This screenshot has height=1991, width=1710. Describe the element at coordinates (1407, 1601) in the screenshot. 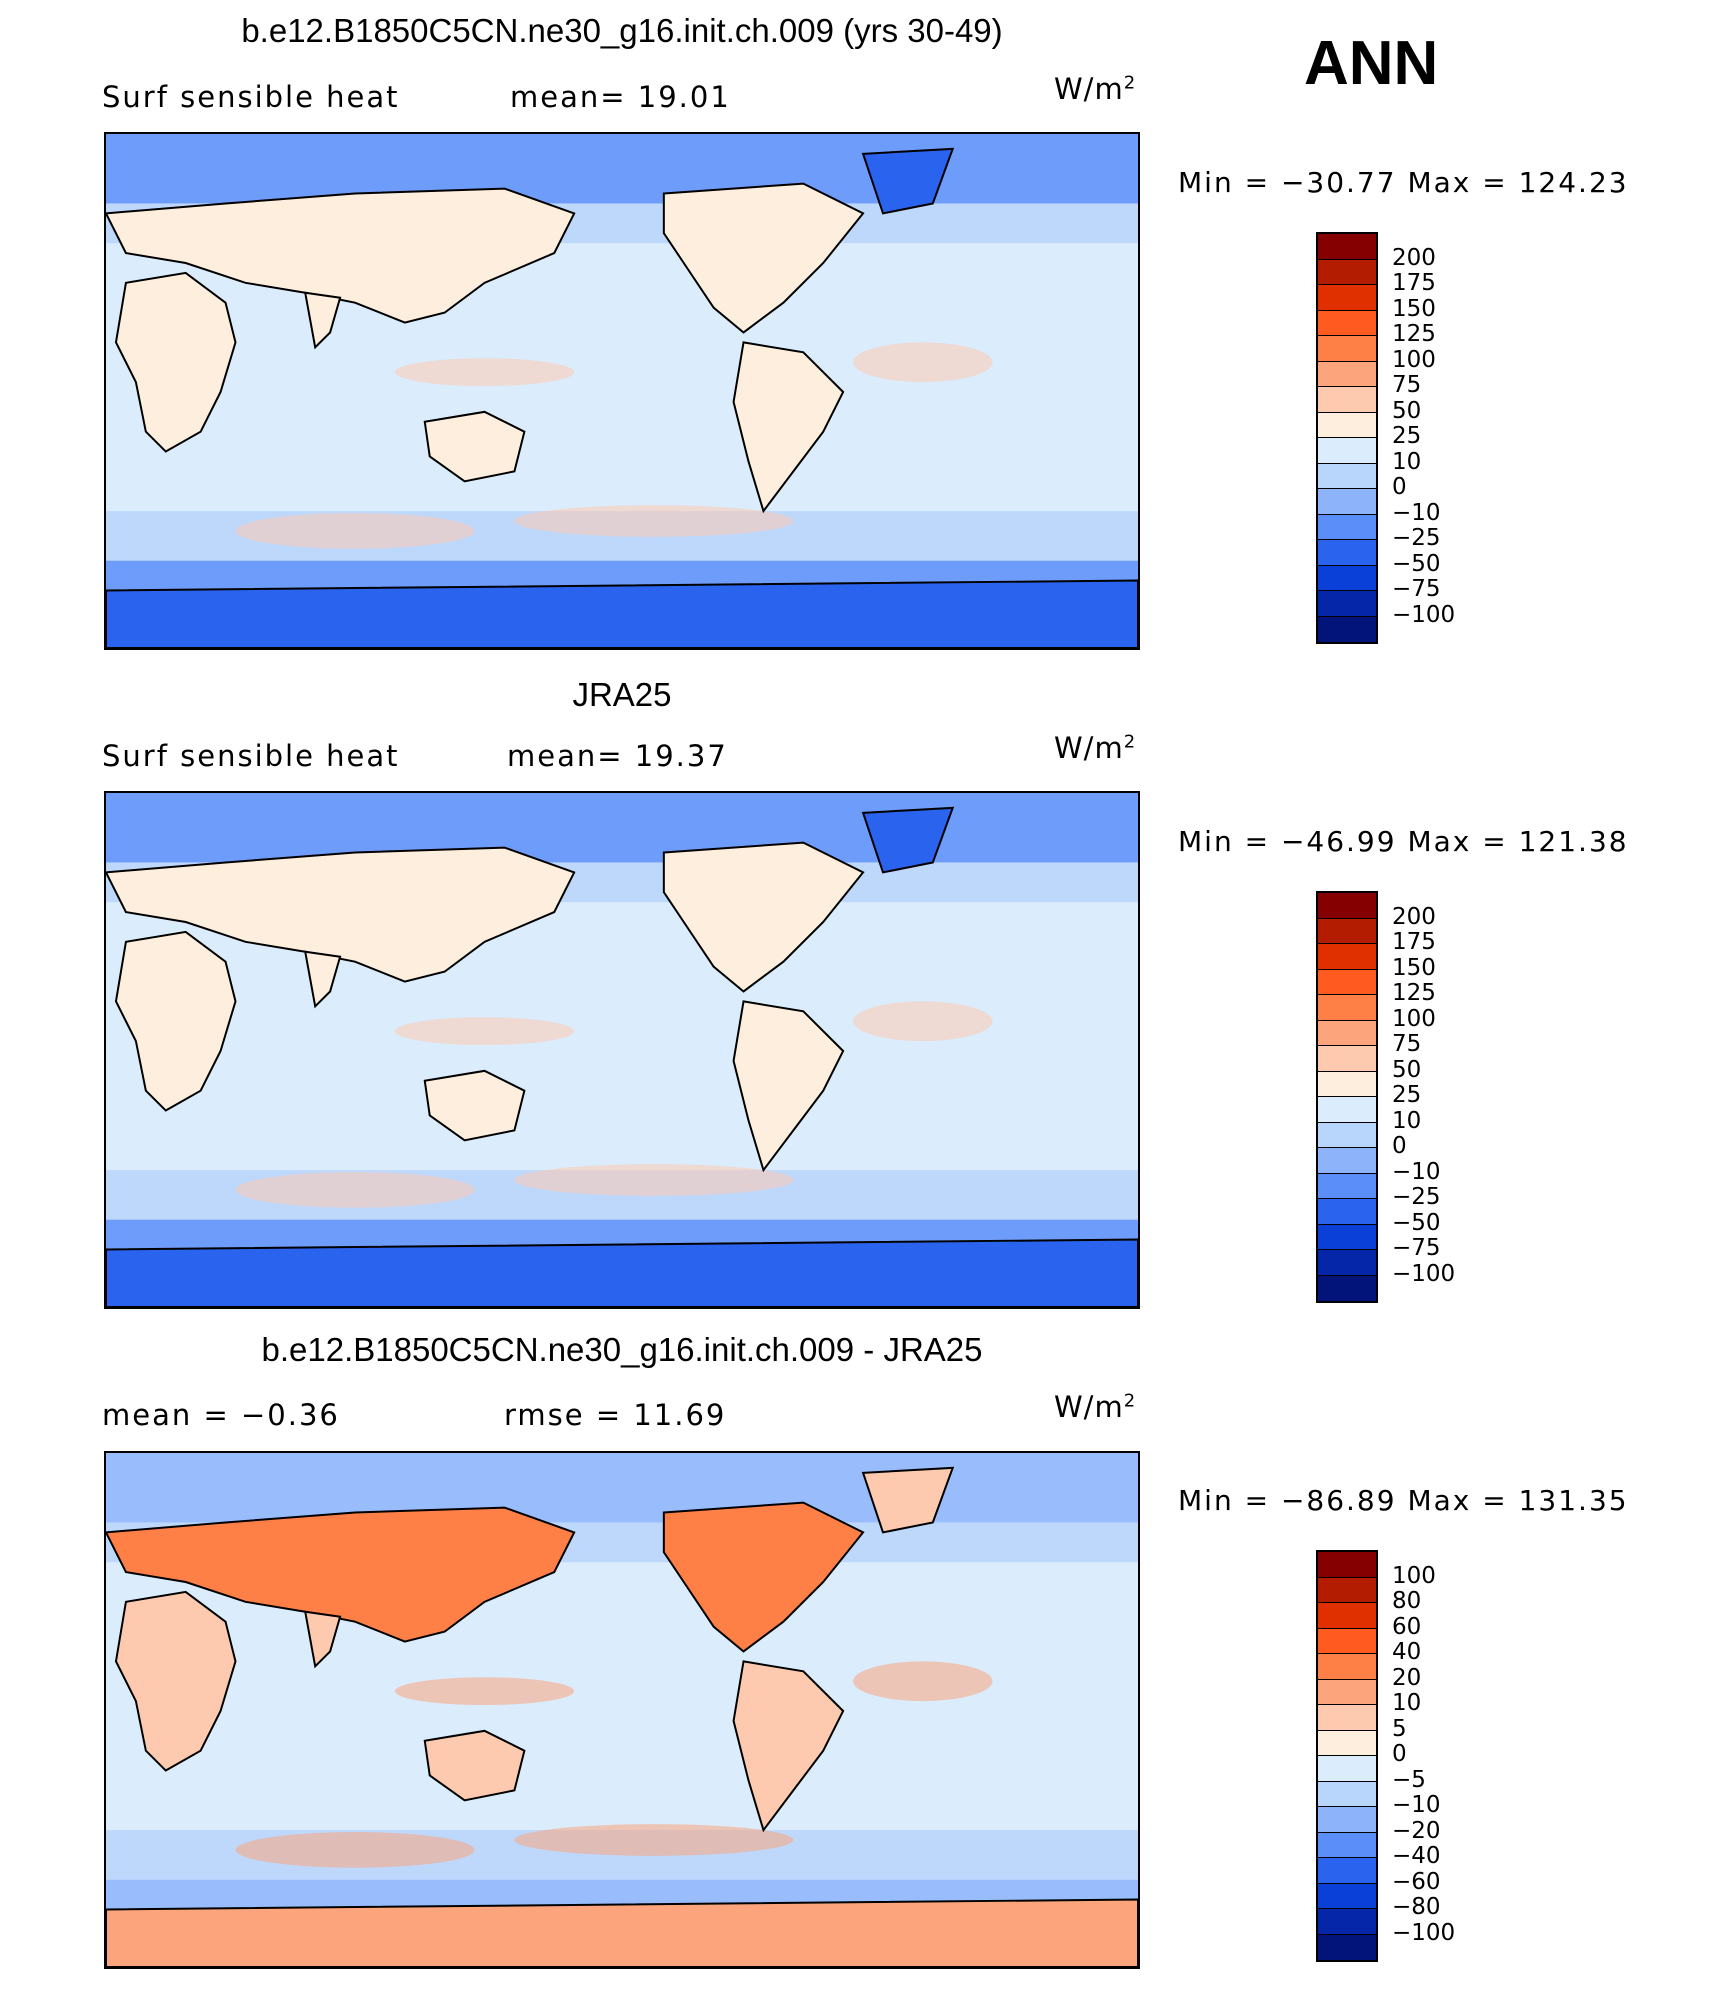

I see `colorbar-level-label: 80` at that location.